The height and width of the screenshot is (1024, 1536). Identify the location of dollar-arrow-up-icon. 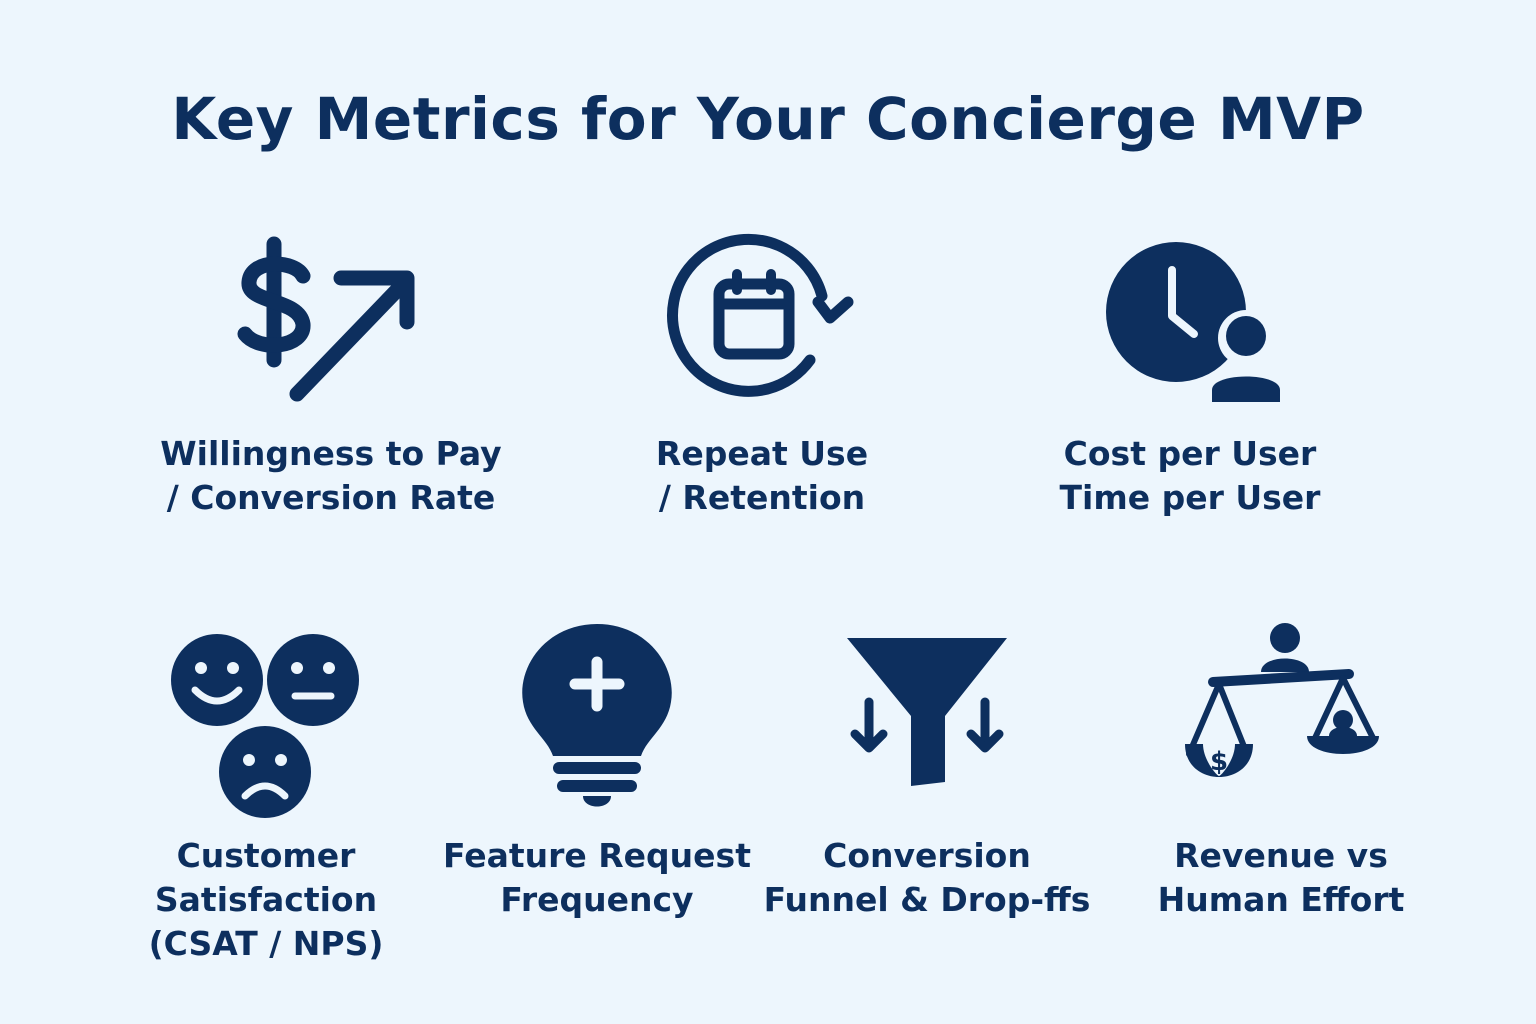
(326, 319).